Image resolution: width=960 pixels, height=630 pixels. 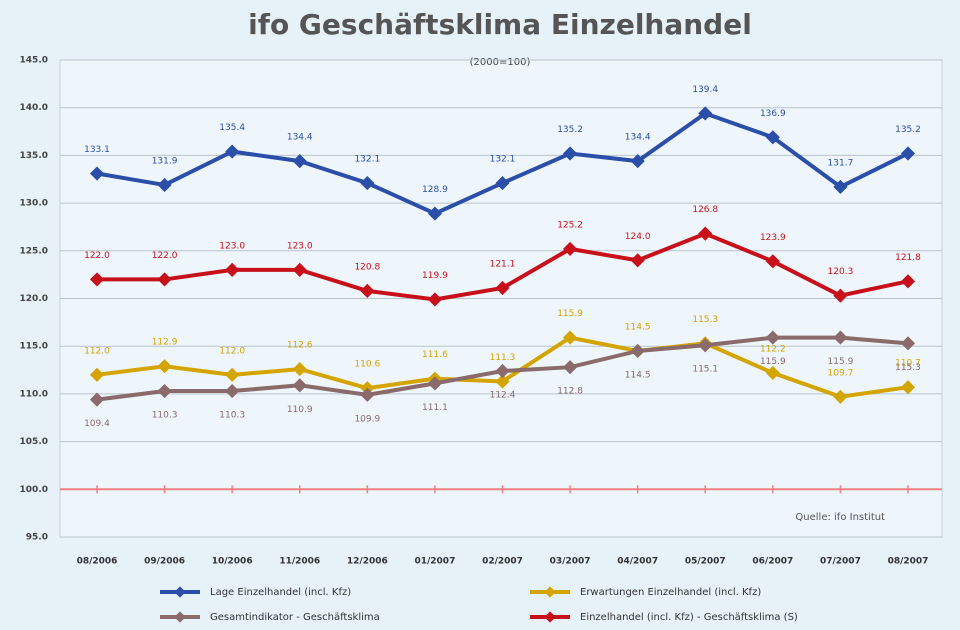 I want to click on data-label: 139.4, so click(x=705, y=90).